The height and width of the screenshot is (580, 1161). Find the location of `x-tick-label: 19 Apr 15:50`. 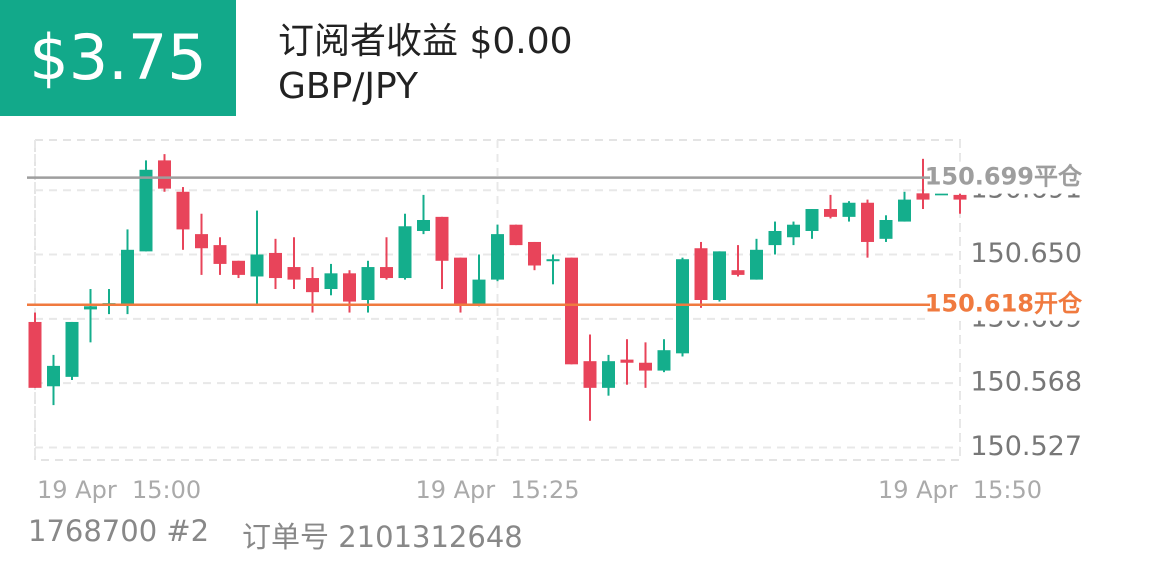

x-tick-label: 19 Apr 15:50 is located at coordinates (960, 490).